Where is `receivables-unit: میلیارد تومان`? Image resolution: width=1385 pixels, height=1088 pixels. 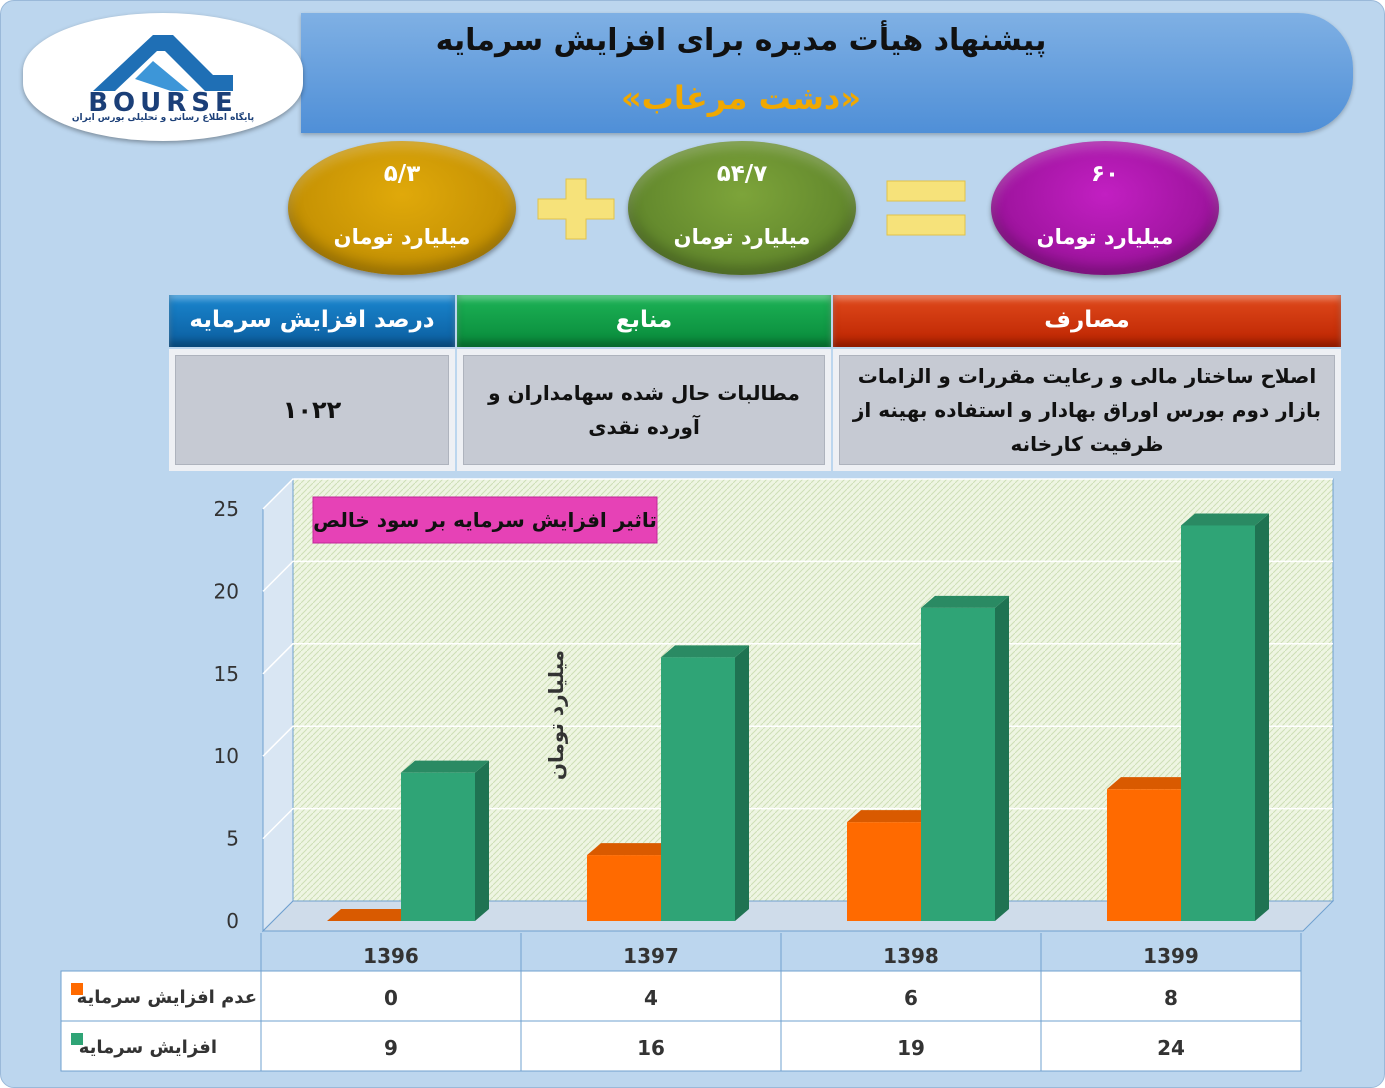 receivables-unit: میلیارد تومان is located at coordinates (742, 237).